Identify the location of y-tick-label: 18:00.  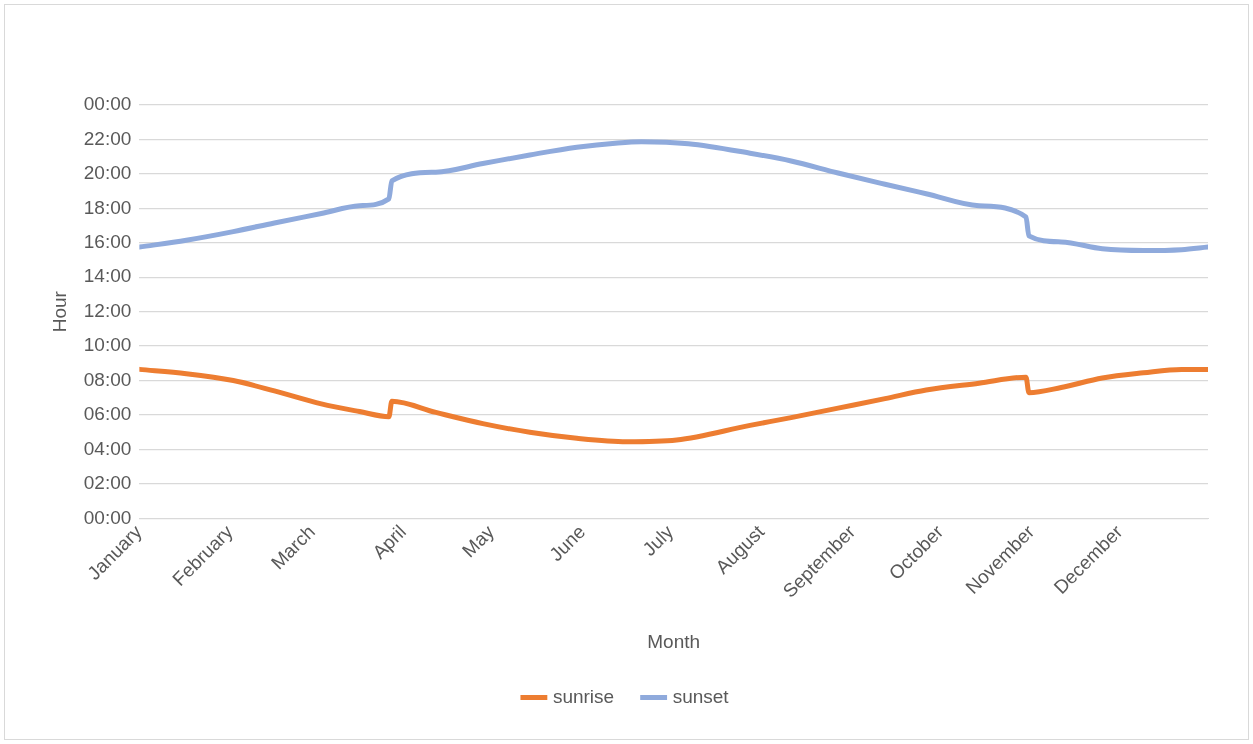
(107, 207).